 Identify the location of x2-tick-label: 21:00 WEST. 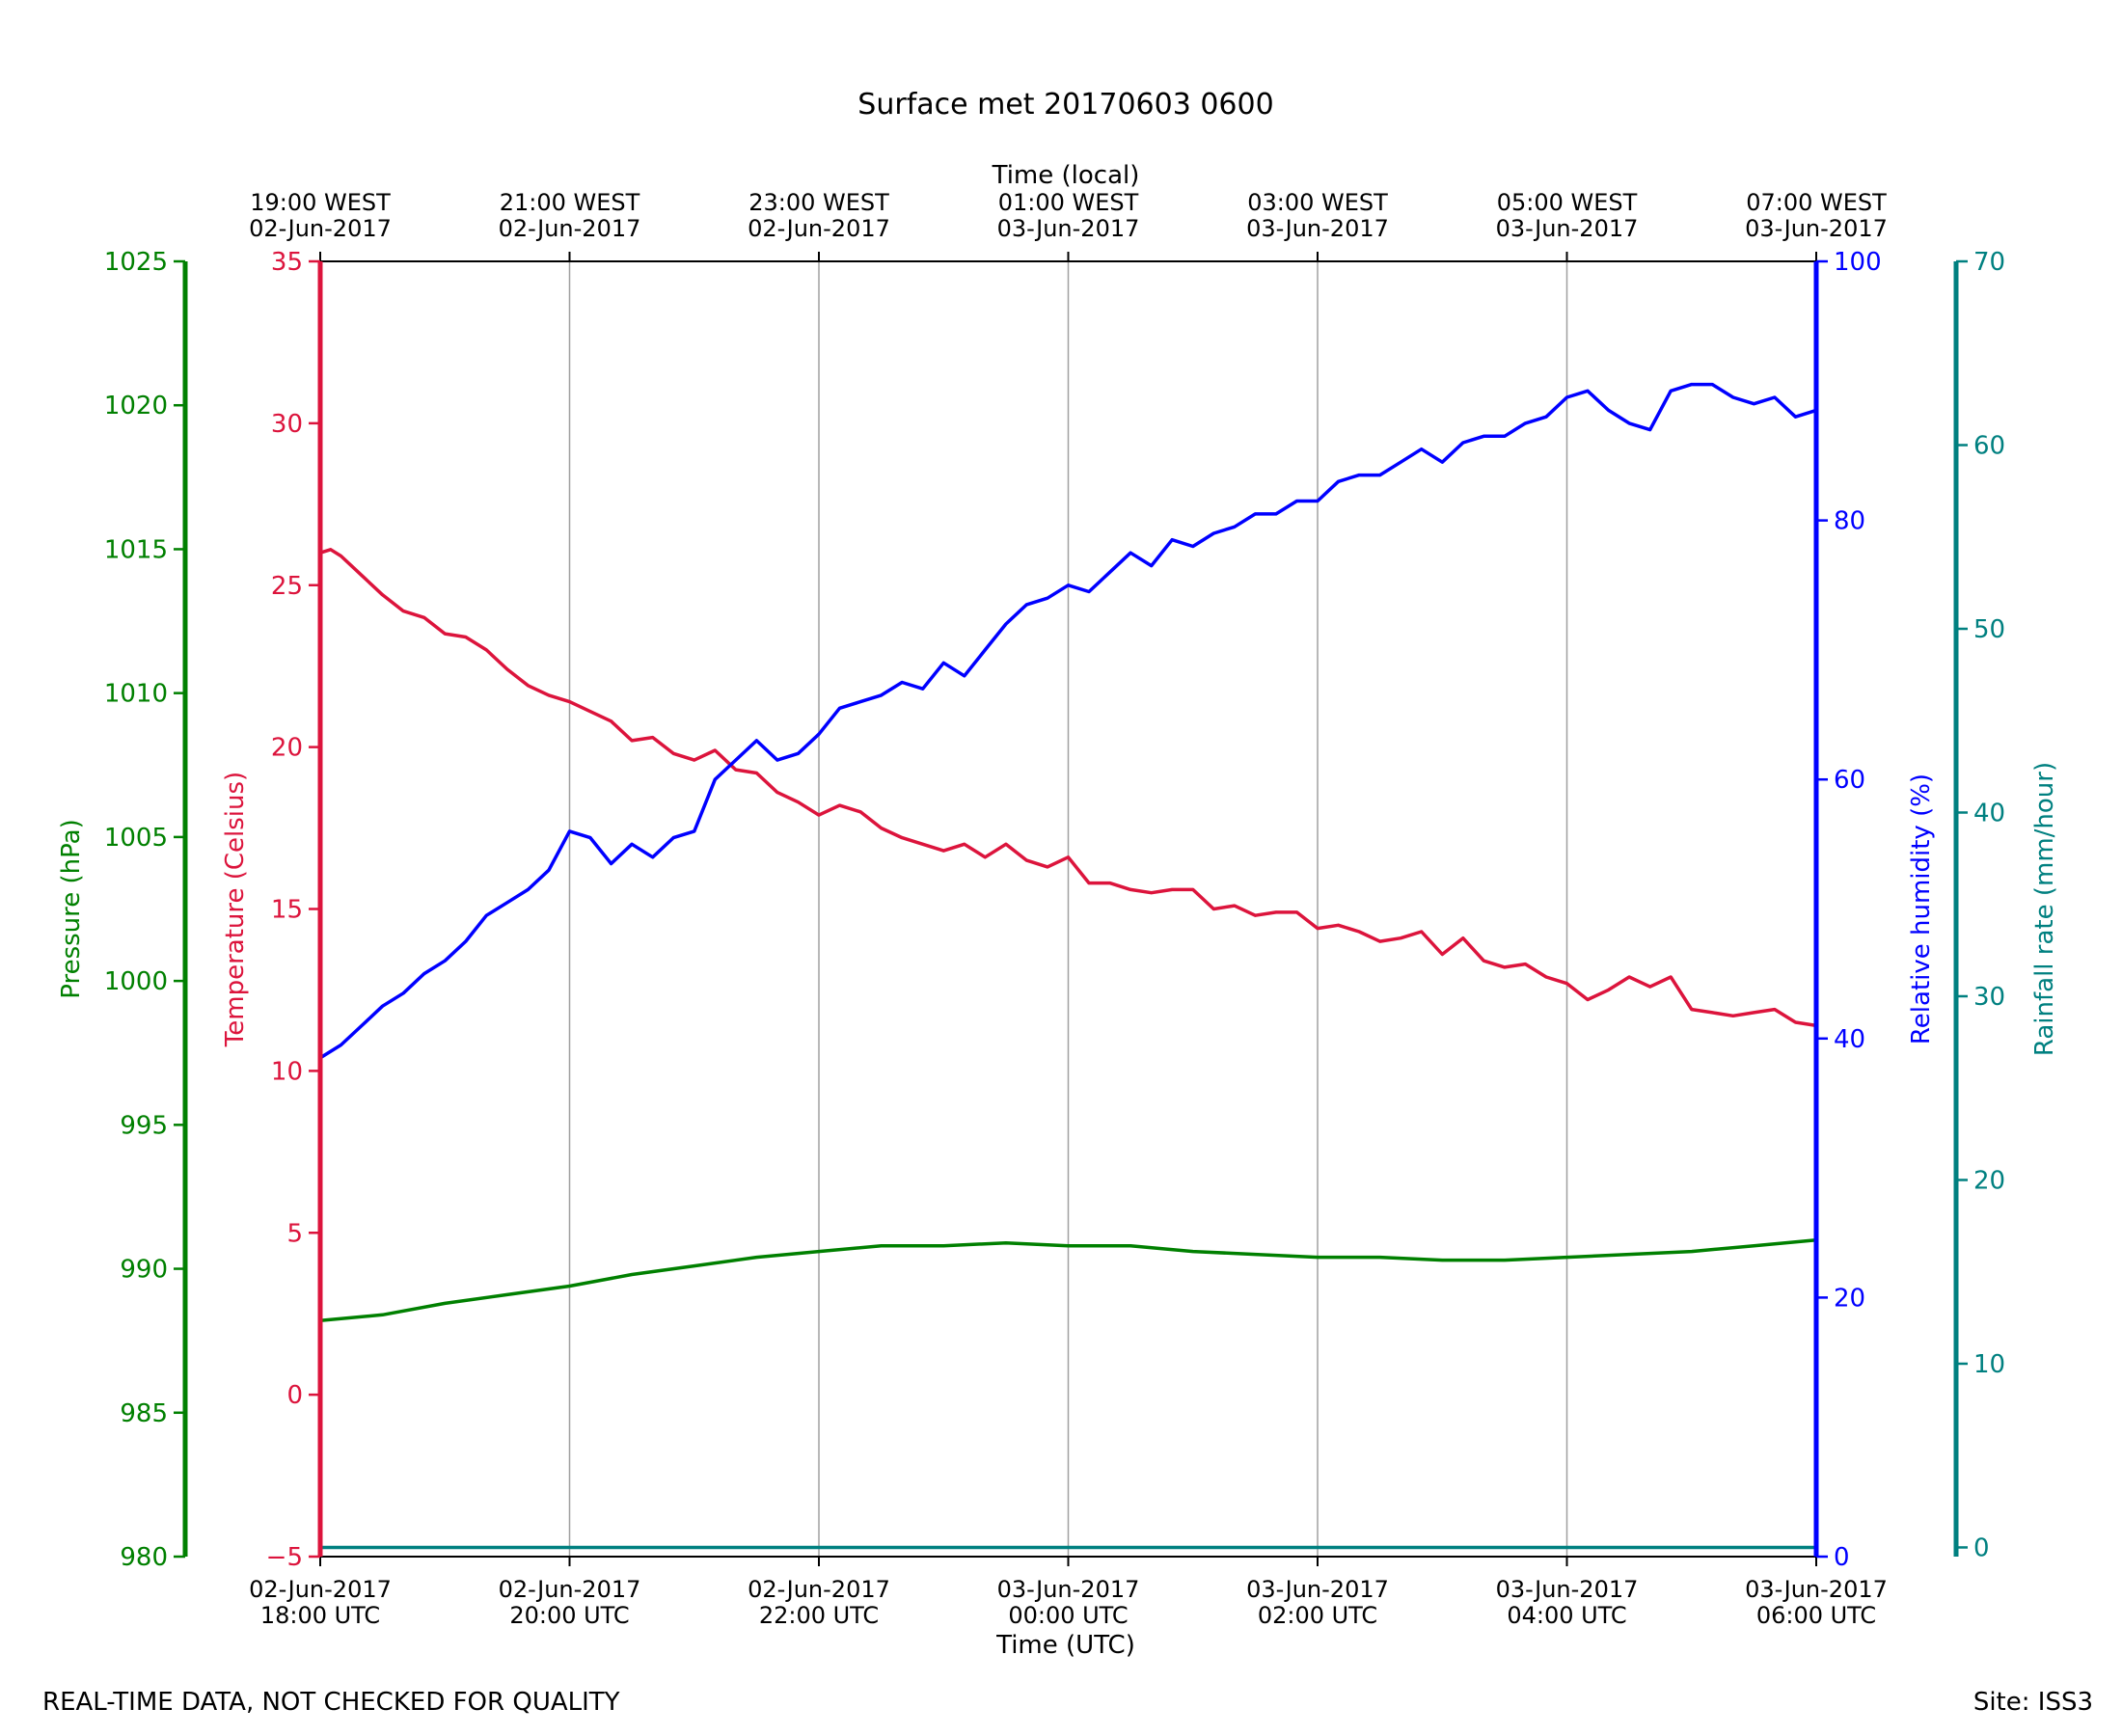
(570, 202).